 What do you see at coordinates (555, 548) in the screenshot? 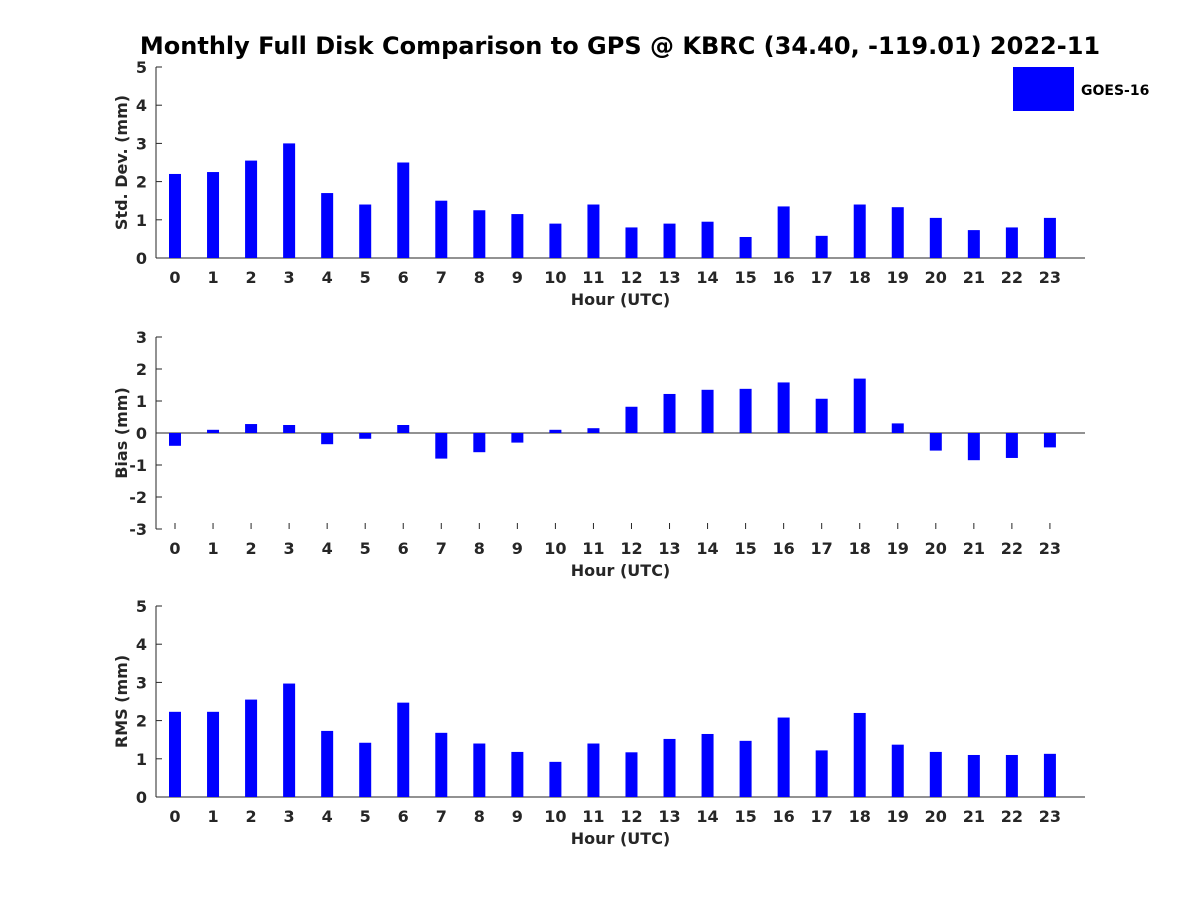
I see `x-tick-label: 10` at bounding box center [555, 548].